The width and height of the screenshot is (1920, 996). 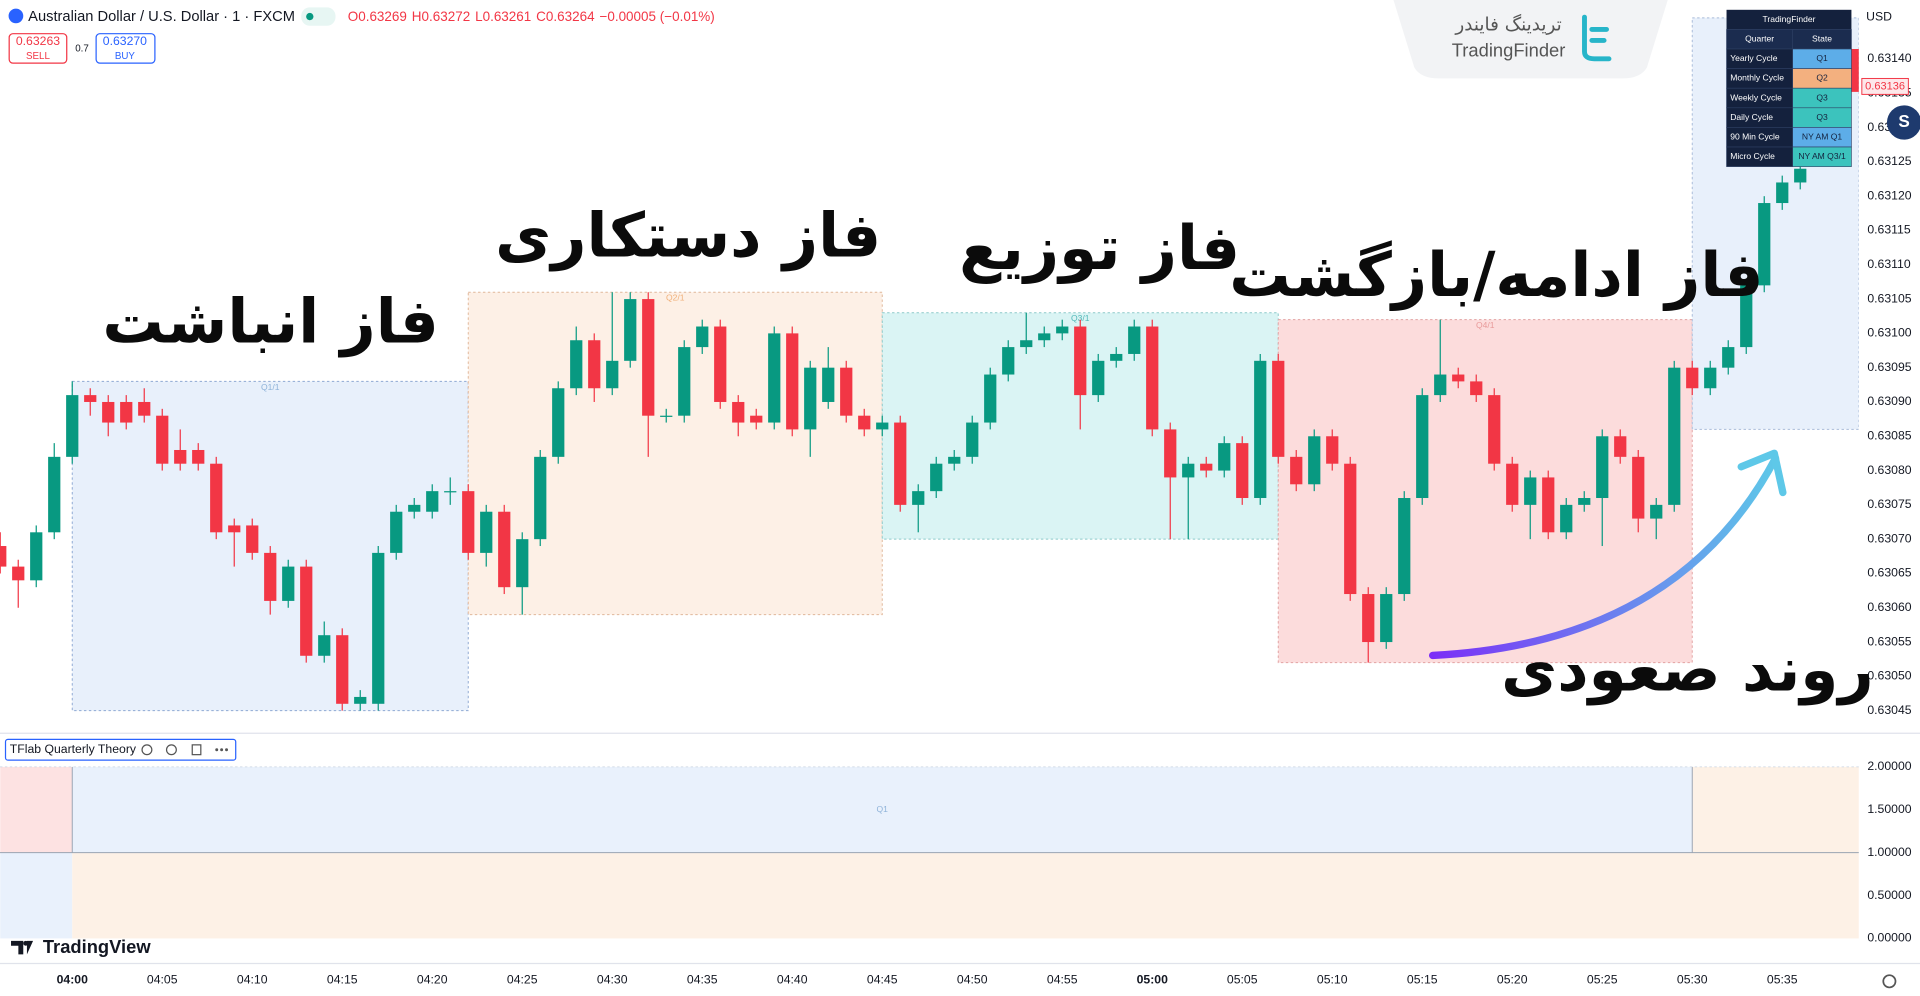 What do you see at coordinates (1889, 161) in the screenshot?
I see `y-tick-label: 0.63125` at bounding box center [1889, 161].